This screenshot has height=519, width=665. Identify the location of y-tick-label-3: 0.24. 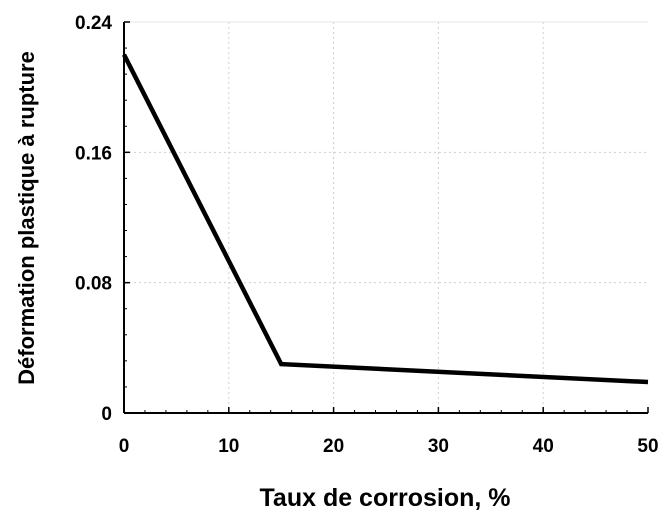
(93, 23).